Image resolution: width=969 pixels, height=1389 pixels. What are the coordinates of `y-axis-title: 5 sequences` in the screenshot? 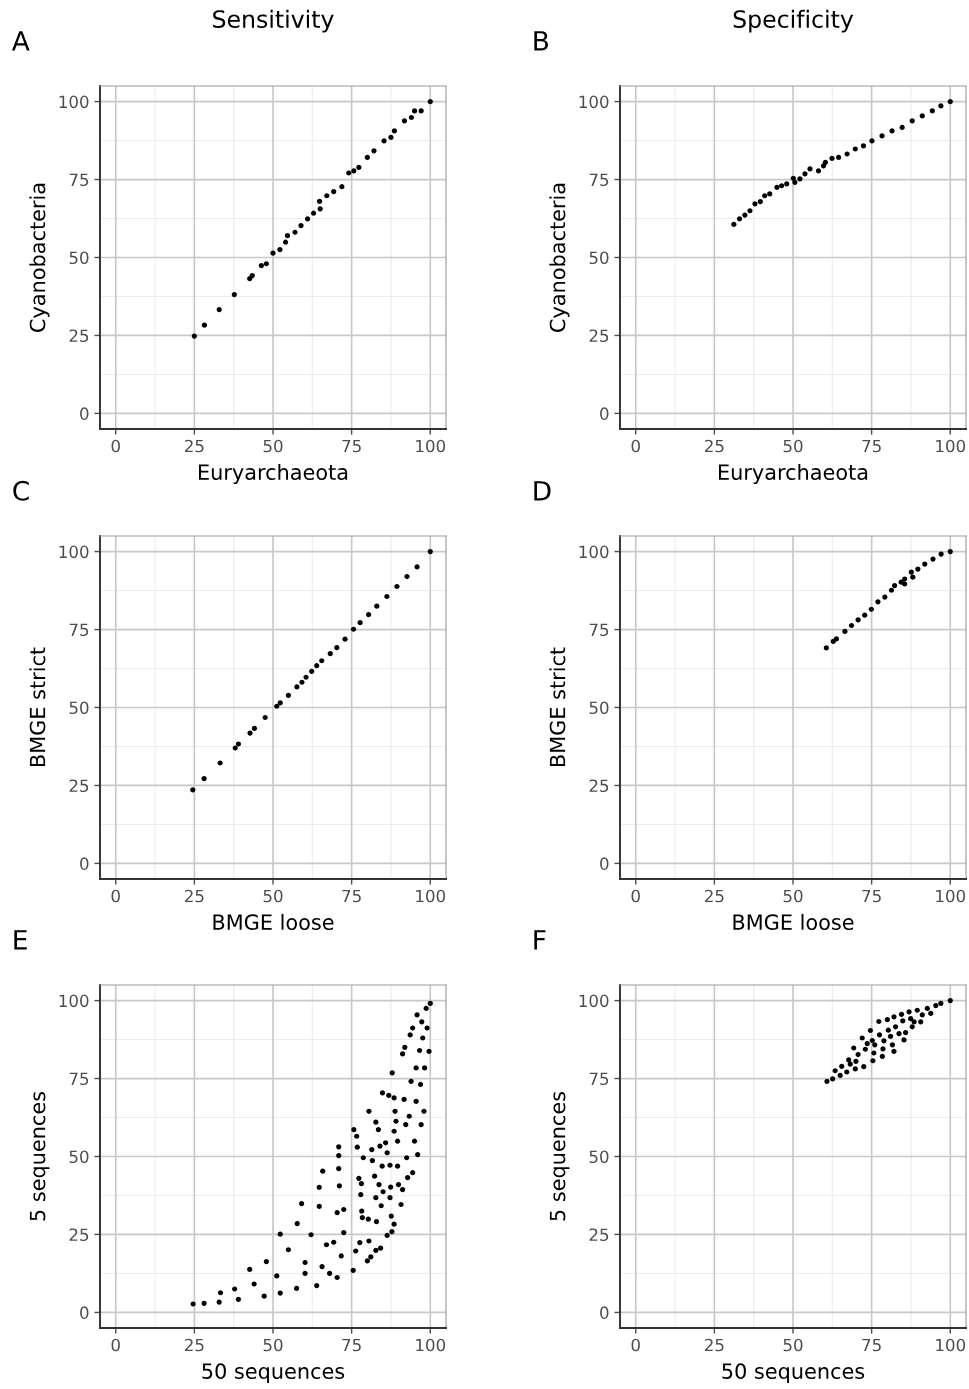 It's located at (559, 1156).